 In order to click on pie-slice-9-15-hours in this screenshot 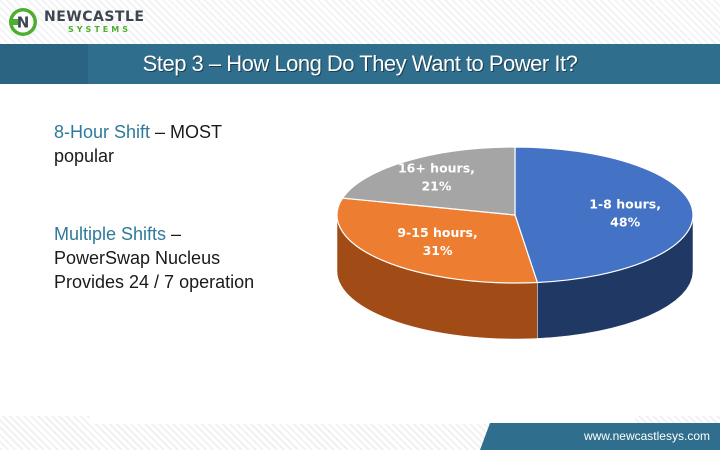, I will do `click(437, 240)`.